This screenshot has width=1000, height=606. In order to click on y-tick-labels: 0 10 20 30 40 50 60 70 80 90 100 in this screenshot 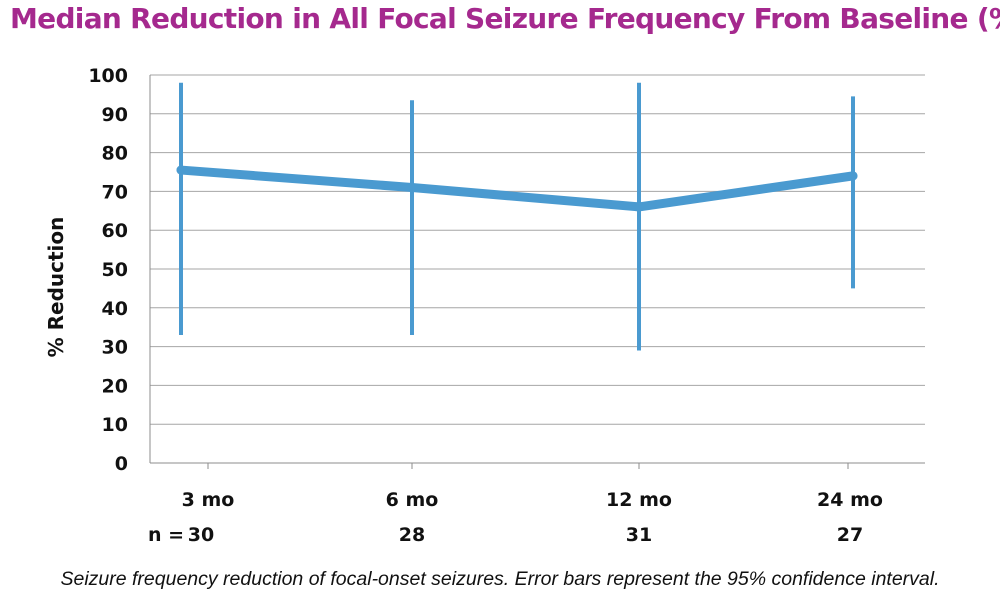, I will do `click(108, 270)`.